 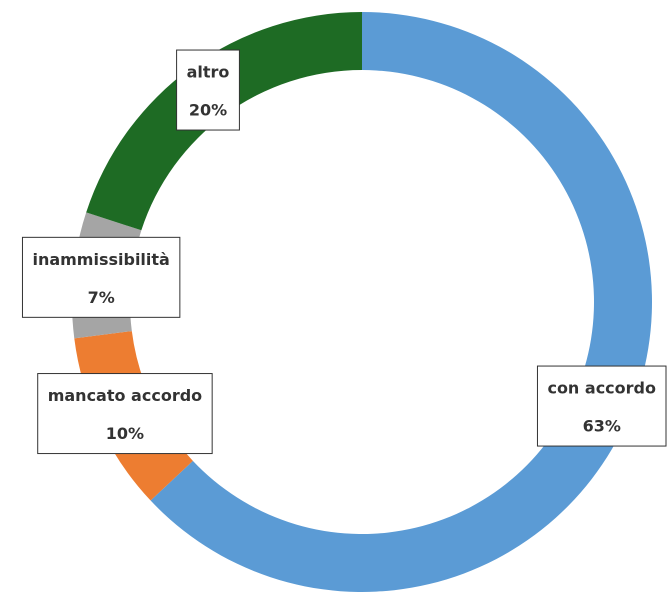 I want to click on value-label: 10%, so click(x=125, y=433).